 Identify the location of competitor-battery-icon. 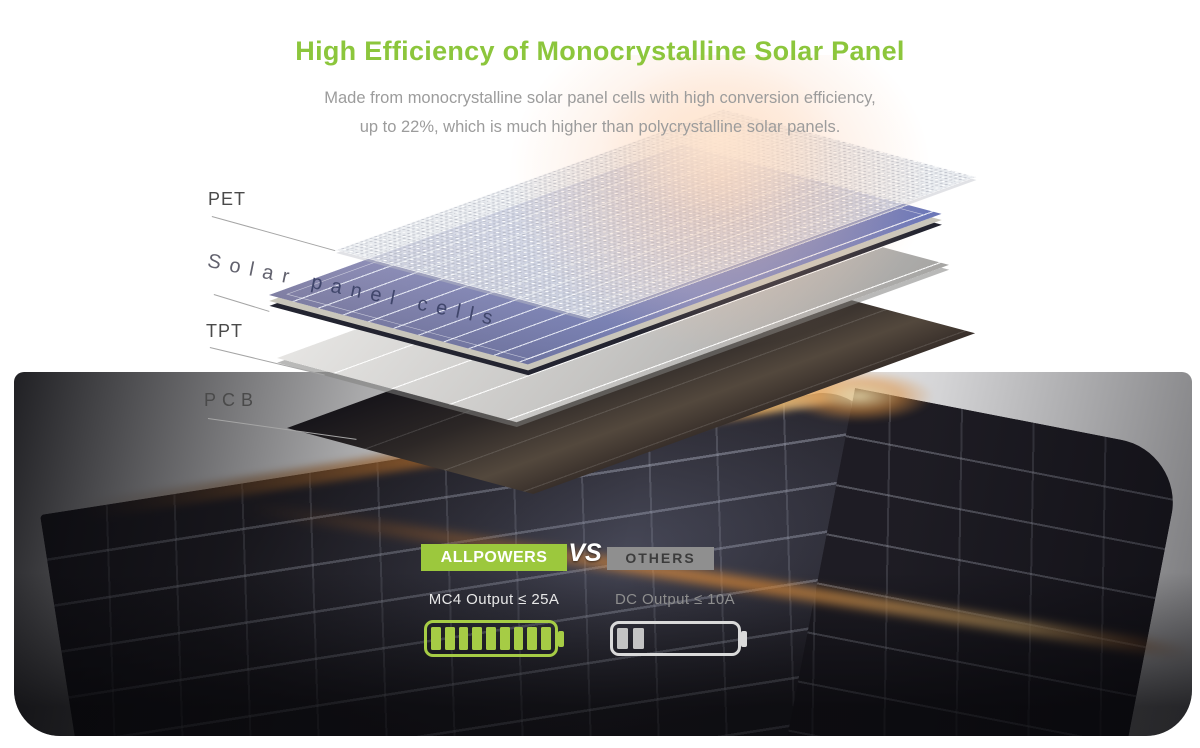
(678, 638).